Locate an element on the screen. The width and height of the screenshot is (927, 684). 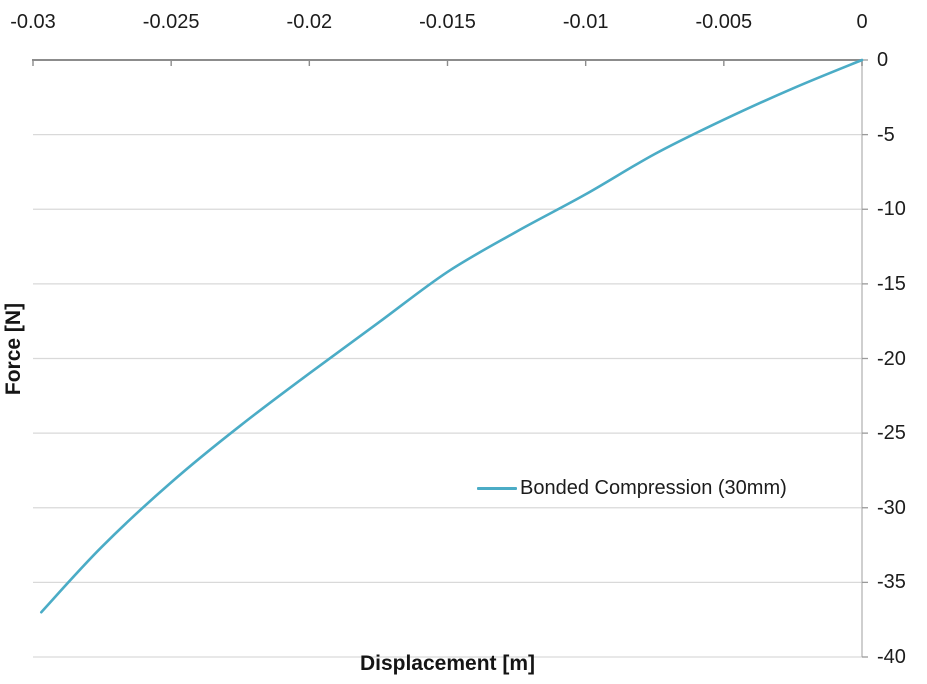
x-tick-label: -0.015 is located at coordinates (447, 22).